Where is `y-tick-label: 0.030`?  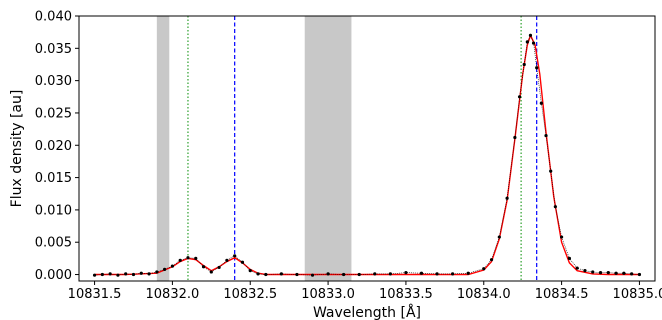
y-tick-label: 0.030 is located at coordinates (53, 81).